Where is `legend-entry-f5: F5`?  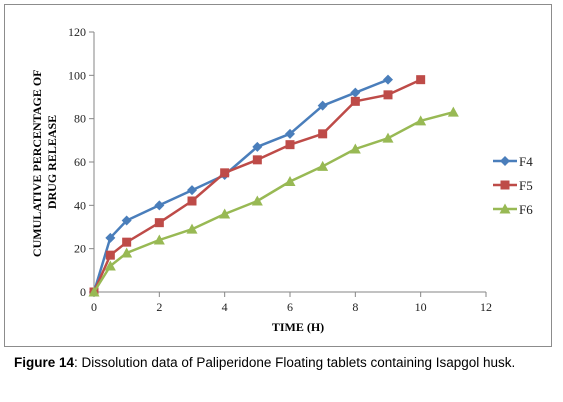
legend-entry-f5: F5 is located at coordinates (513, 185).